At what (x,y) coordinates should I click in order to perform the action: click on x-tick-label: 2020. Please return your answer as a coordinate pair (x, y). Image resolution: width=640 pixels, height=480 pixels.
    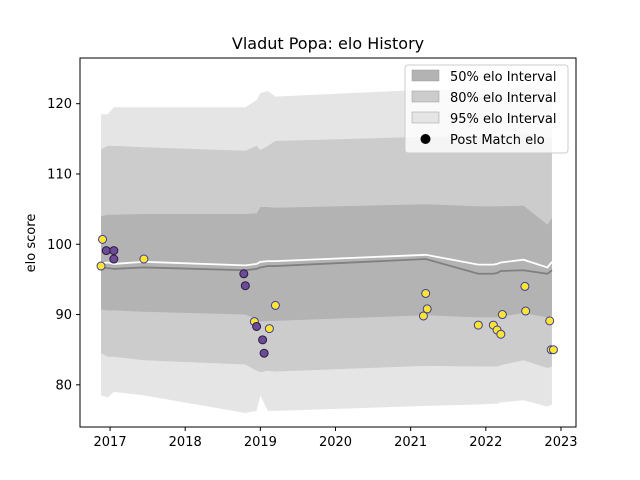
    Looking at the image, I should click on (335, 442).